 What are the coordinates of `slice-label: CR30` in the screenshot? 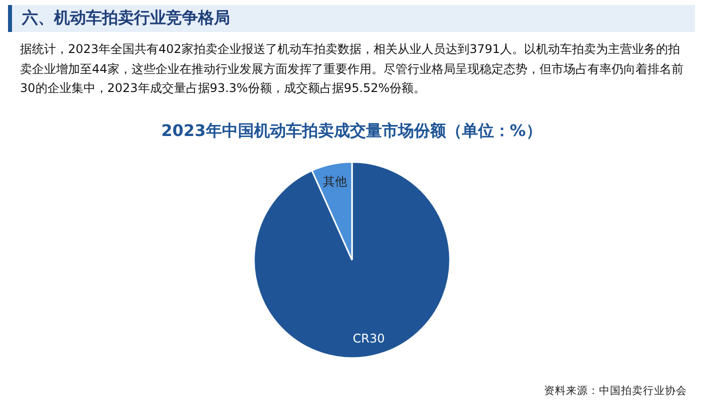 It's located at (368, 339).